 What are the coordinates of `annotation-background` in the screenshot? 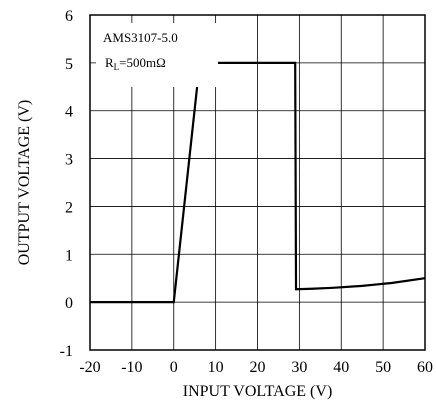 It's located at (157, 55).